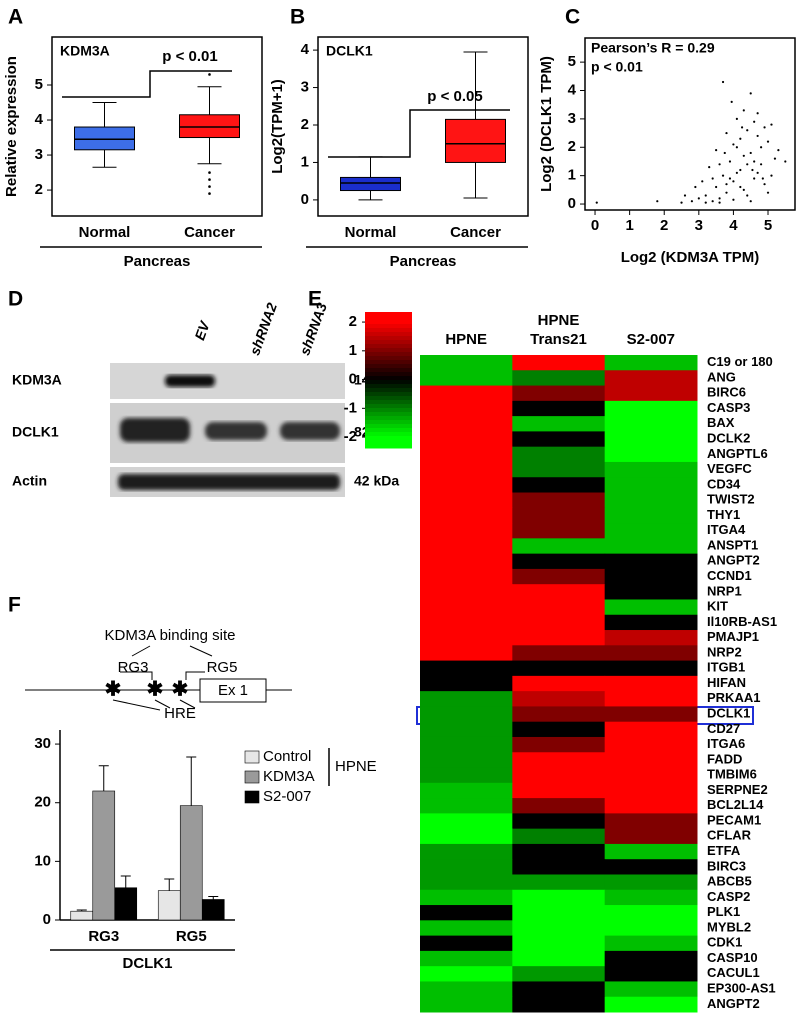 This screenshot has height=1028, width=800. What do you see at coordinates (47, 919) in the screenshot?
I see `y-tick-label: 0` at bounding box center [47, 919].